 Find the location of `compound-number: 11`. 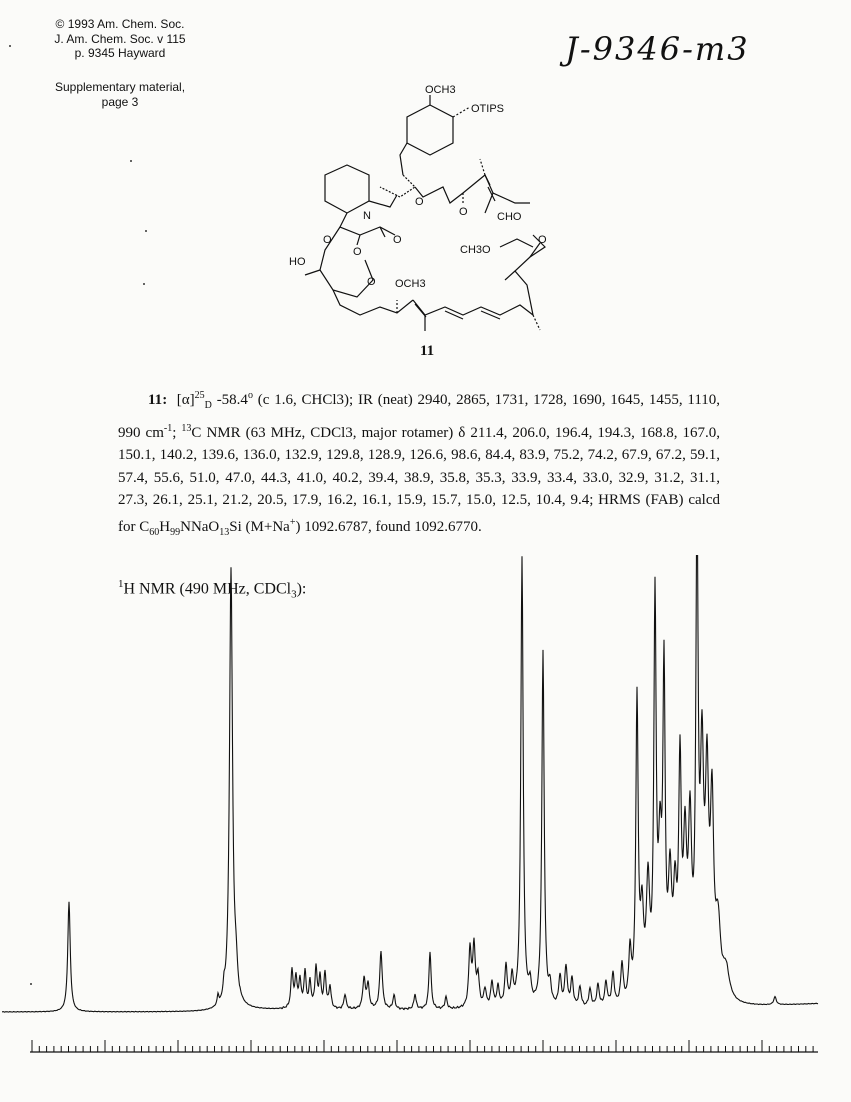

compound-number: 11 is located at coordinates (427, 351).